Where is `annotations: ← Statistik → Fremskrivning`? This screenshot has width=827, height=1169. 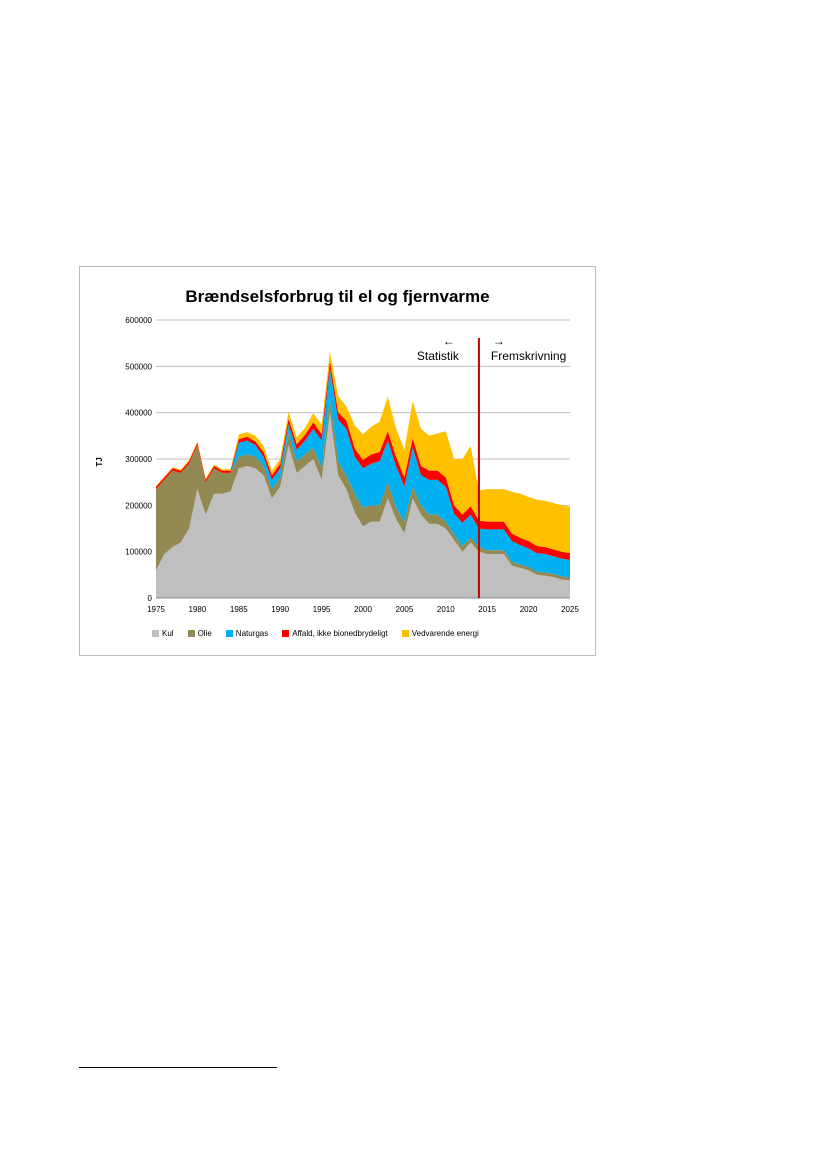
annotations: ← Statistik → Fremskrivning is located at coordinates (491, 466).